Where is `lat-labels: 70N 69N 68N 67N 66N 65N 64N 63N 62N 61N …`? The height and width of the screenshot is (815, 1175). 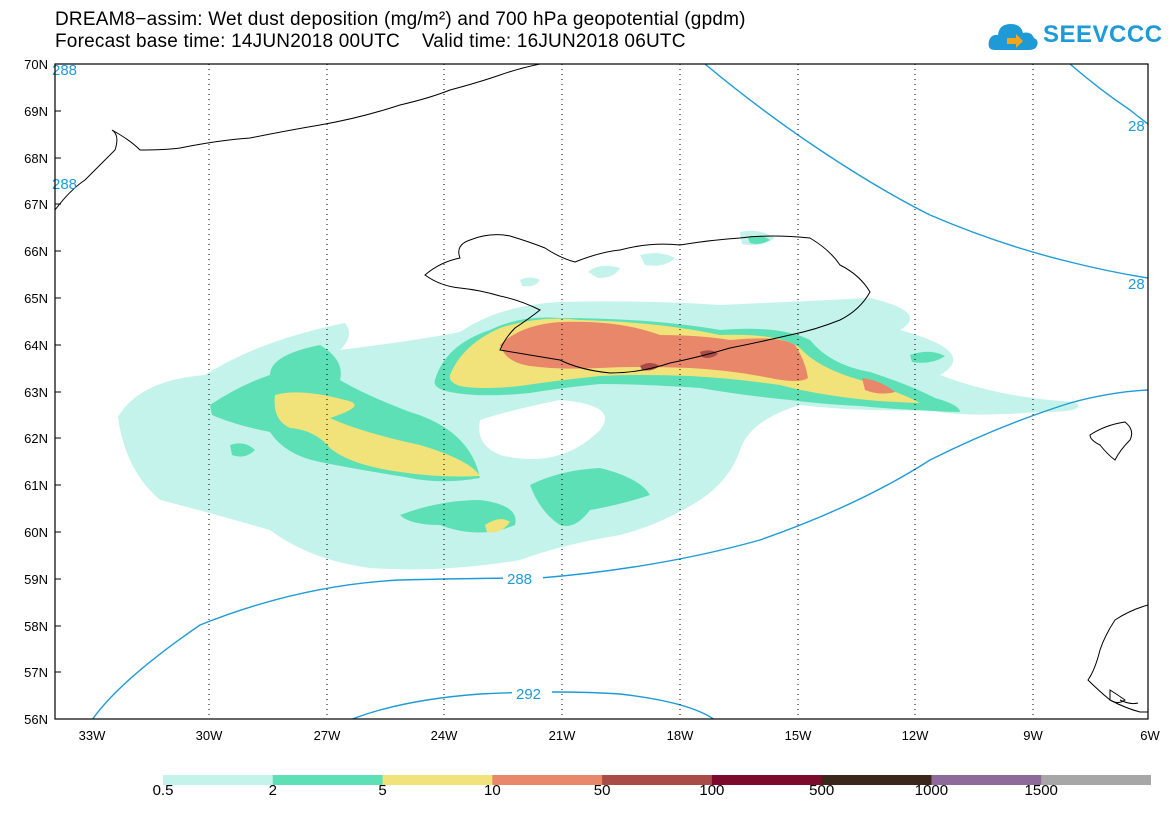
lat-labels: 70N 69N 68N 67N 66N 65N 64N 63N 62N 61N … is located at coordinates (36, 392).